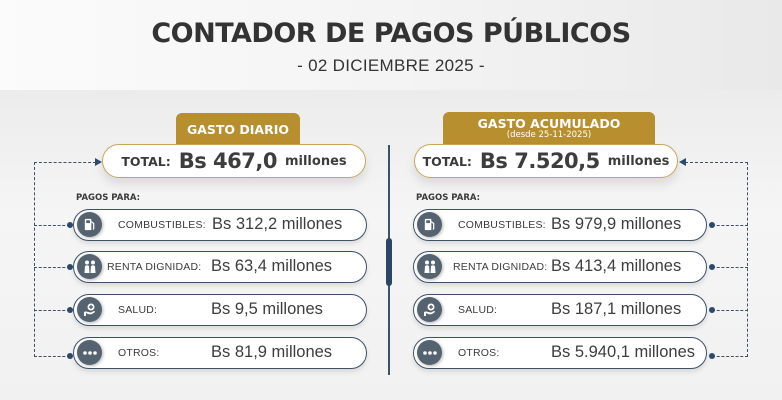 Image resolution: width=782 pixels, height=400 pixels. What do you see at coordinates (616, 309) in the screenshot?
I see `item-amount: Bs 187,1 millones` at bounding box center [616, 309].